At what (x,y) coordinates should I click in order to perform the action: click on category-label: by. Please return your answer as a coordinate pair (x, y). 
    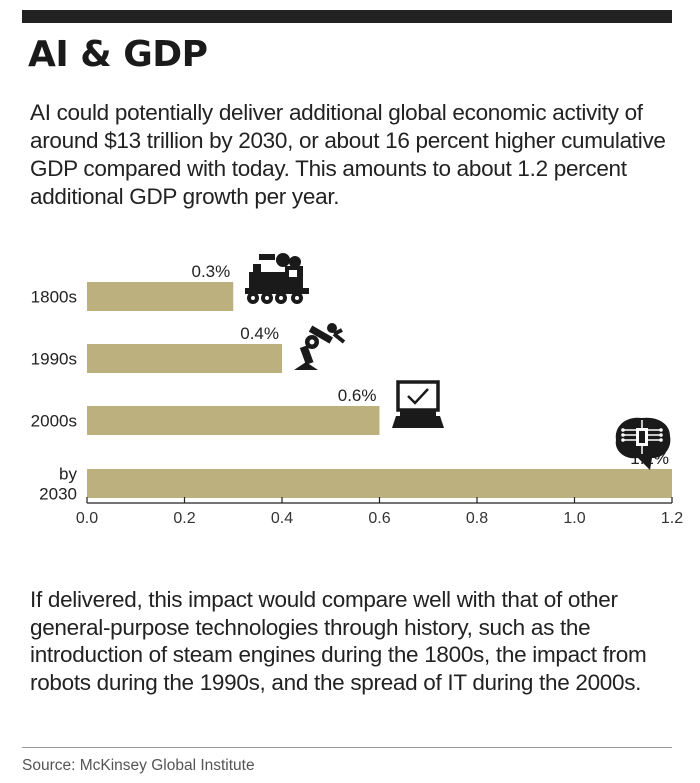
    Looking at the image, I should click on (68, 474).